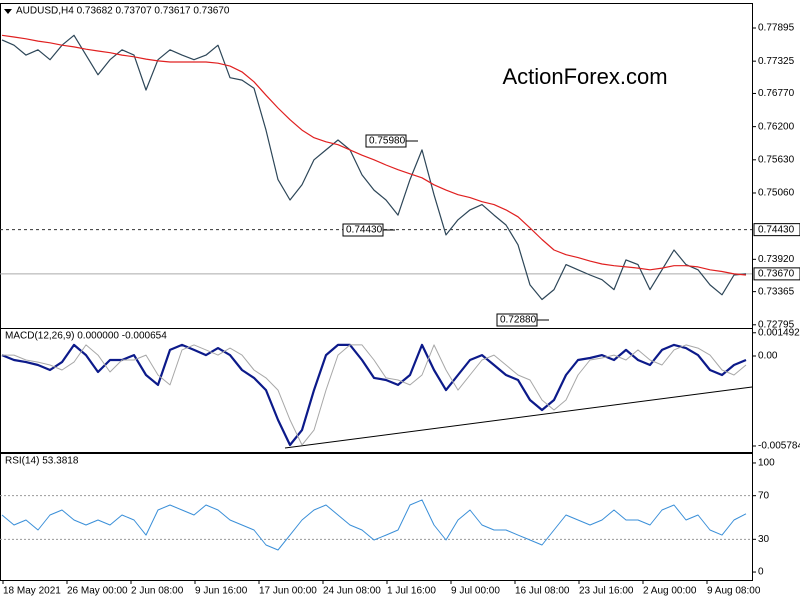  Describe the element at coordinates (768, 356) in the screenshot. I see `y-tick-label: 0.00` at that location.